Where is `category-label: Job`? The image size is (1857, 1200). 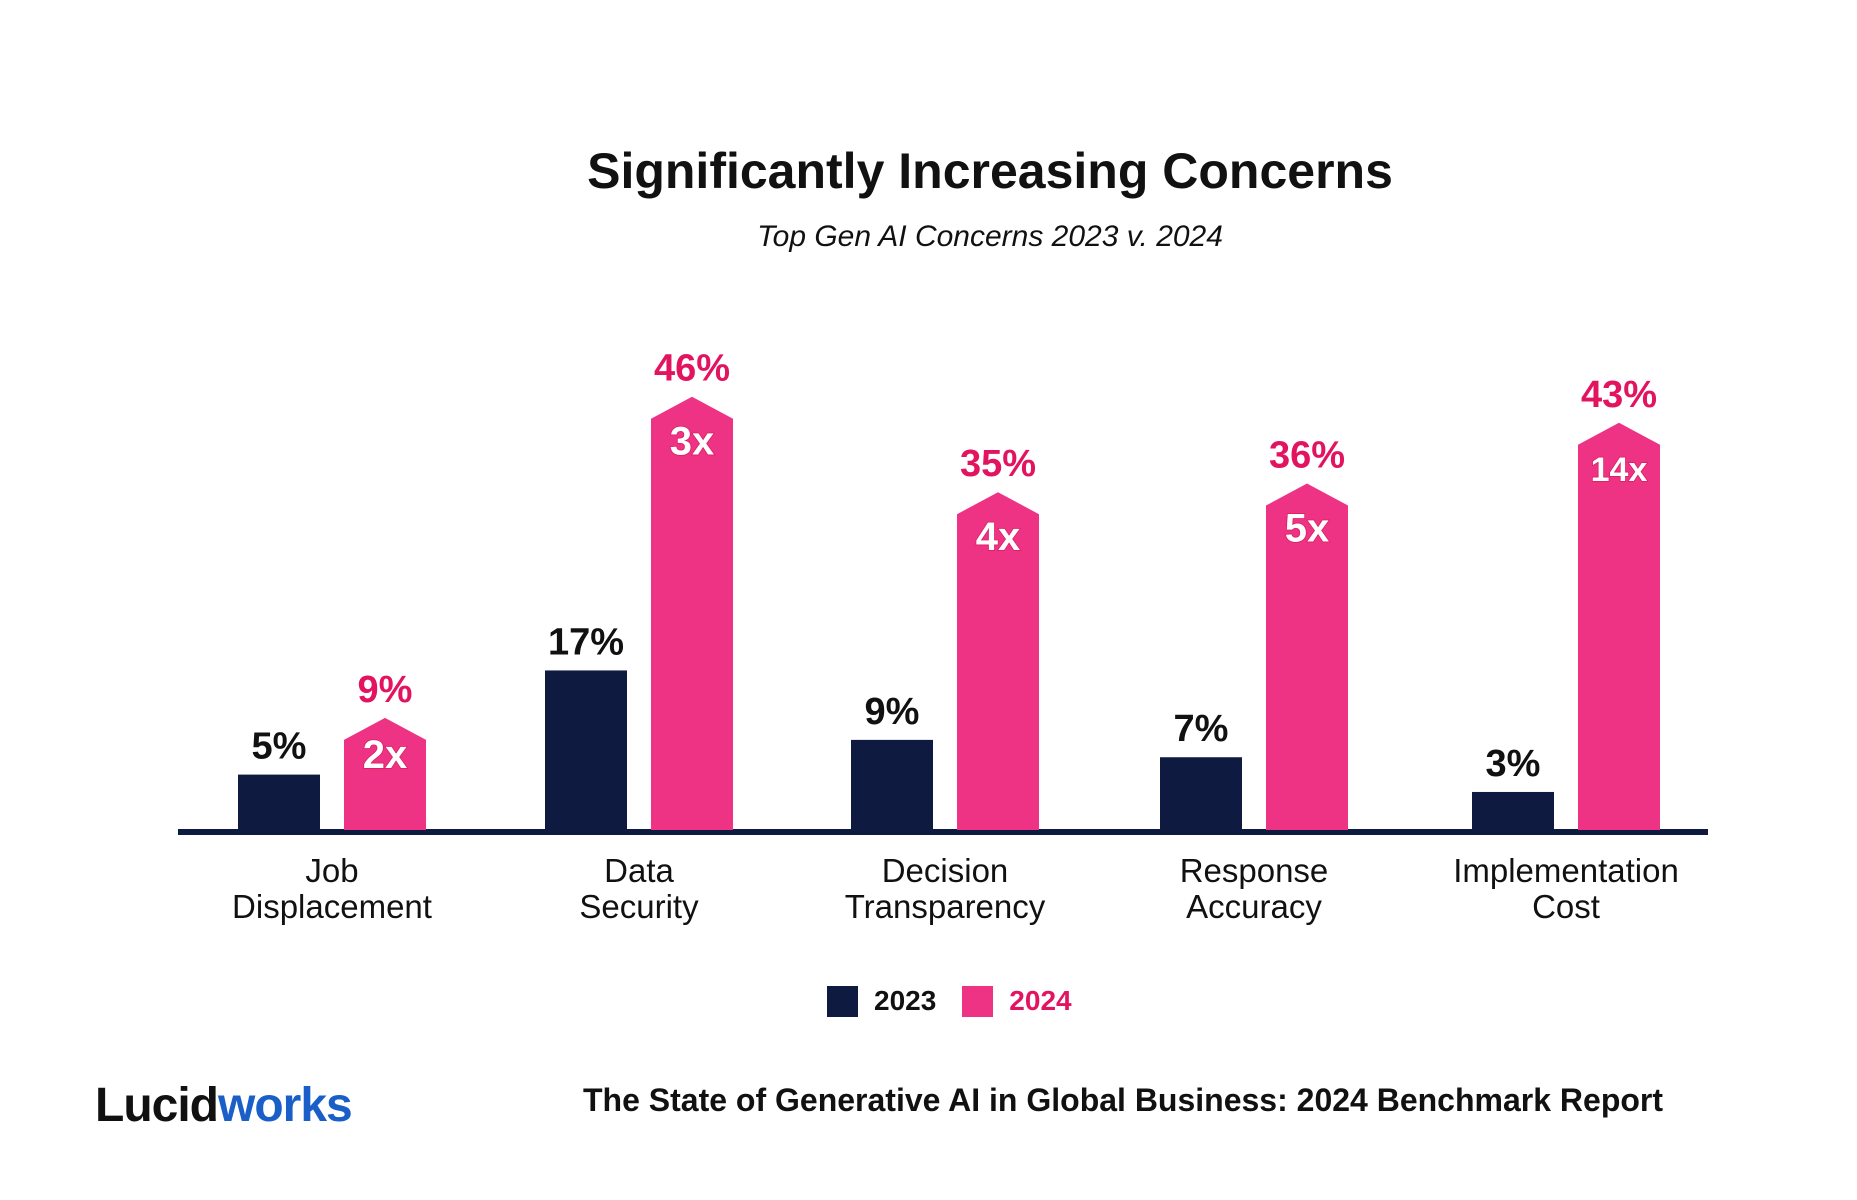 category-label: Job is located at coordinates (331, 870).